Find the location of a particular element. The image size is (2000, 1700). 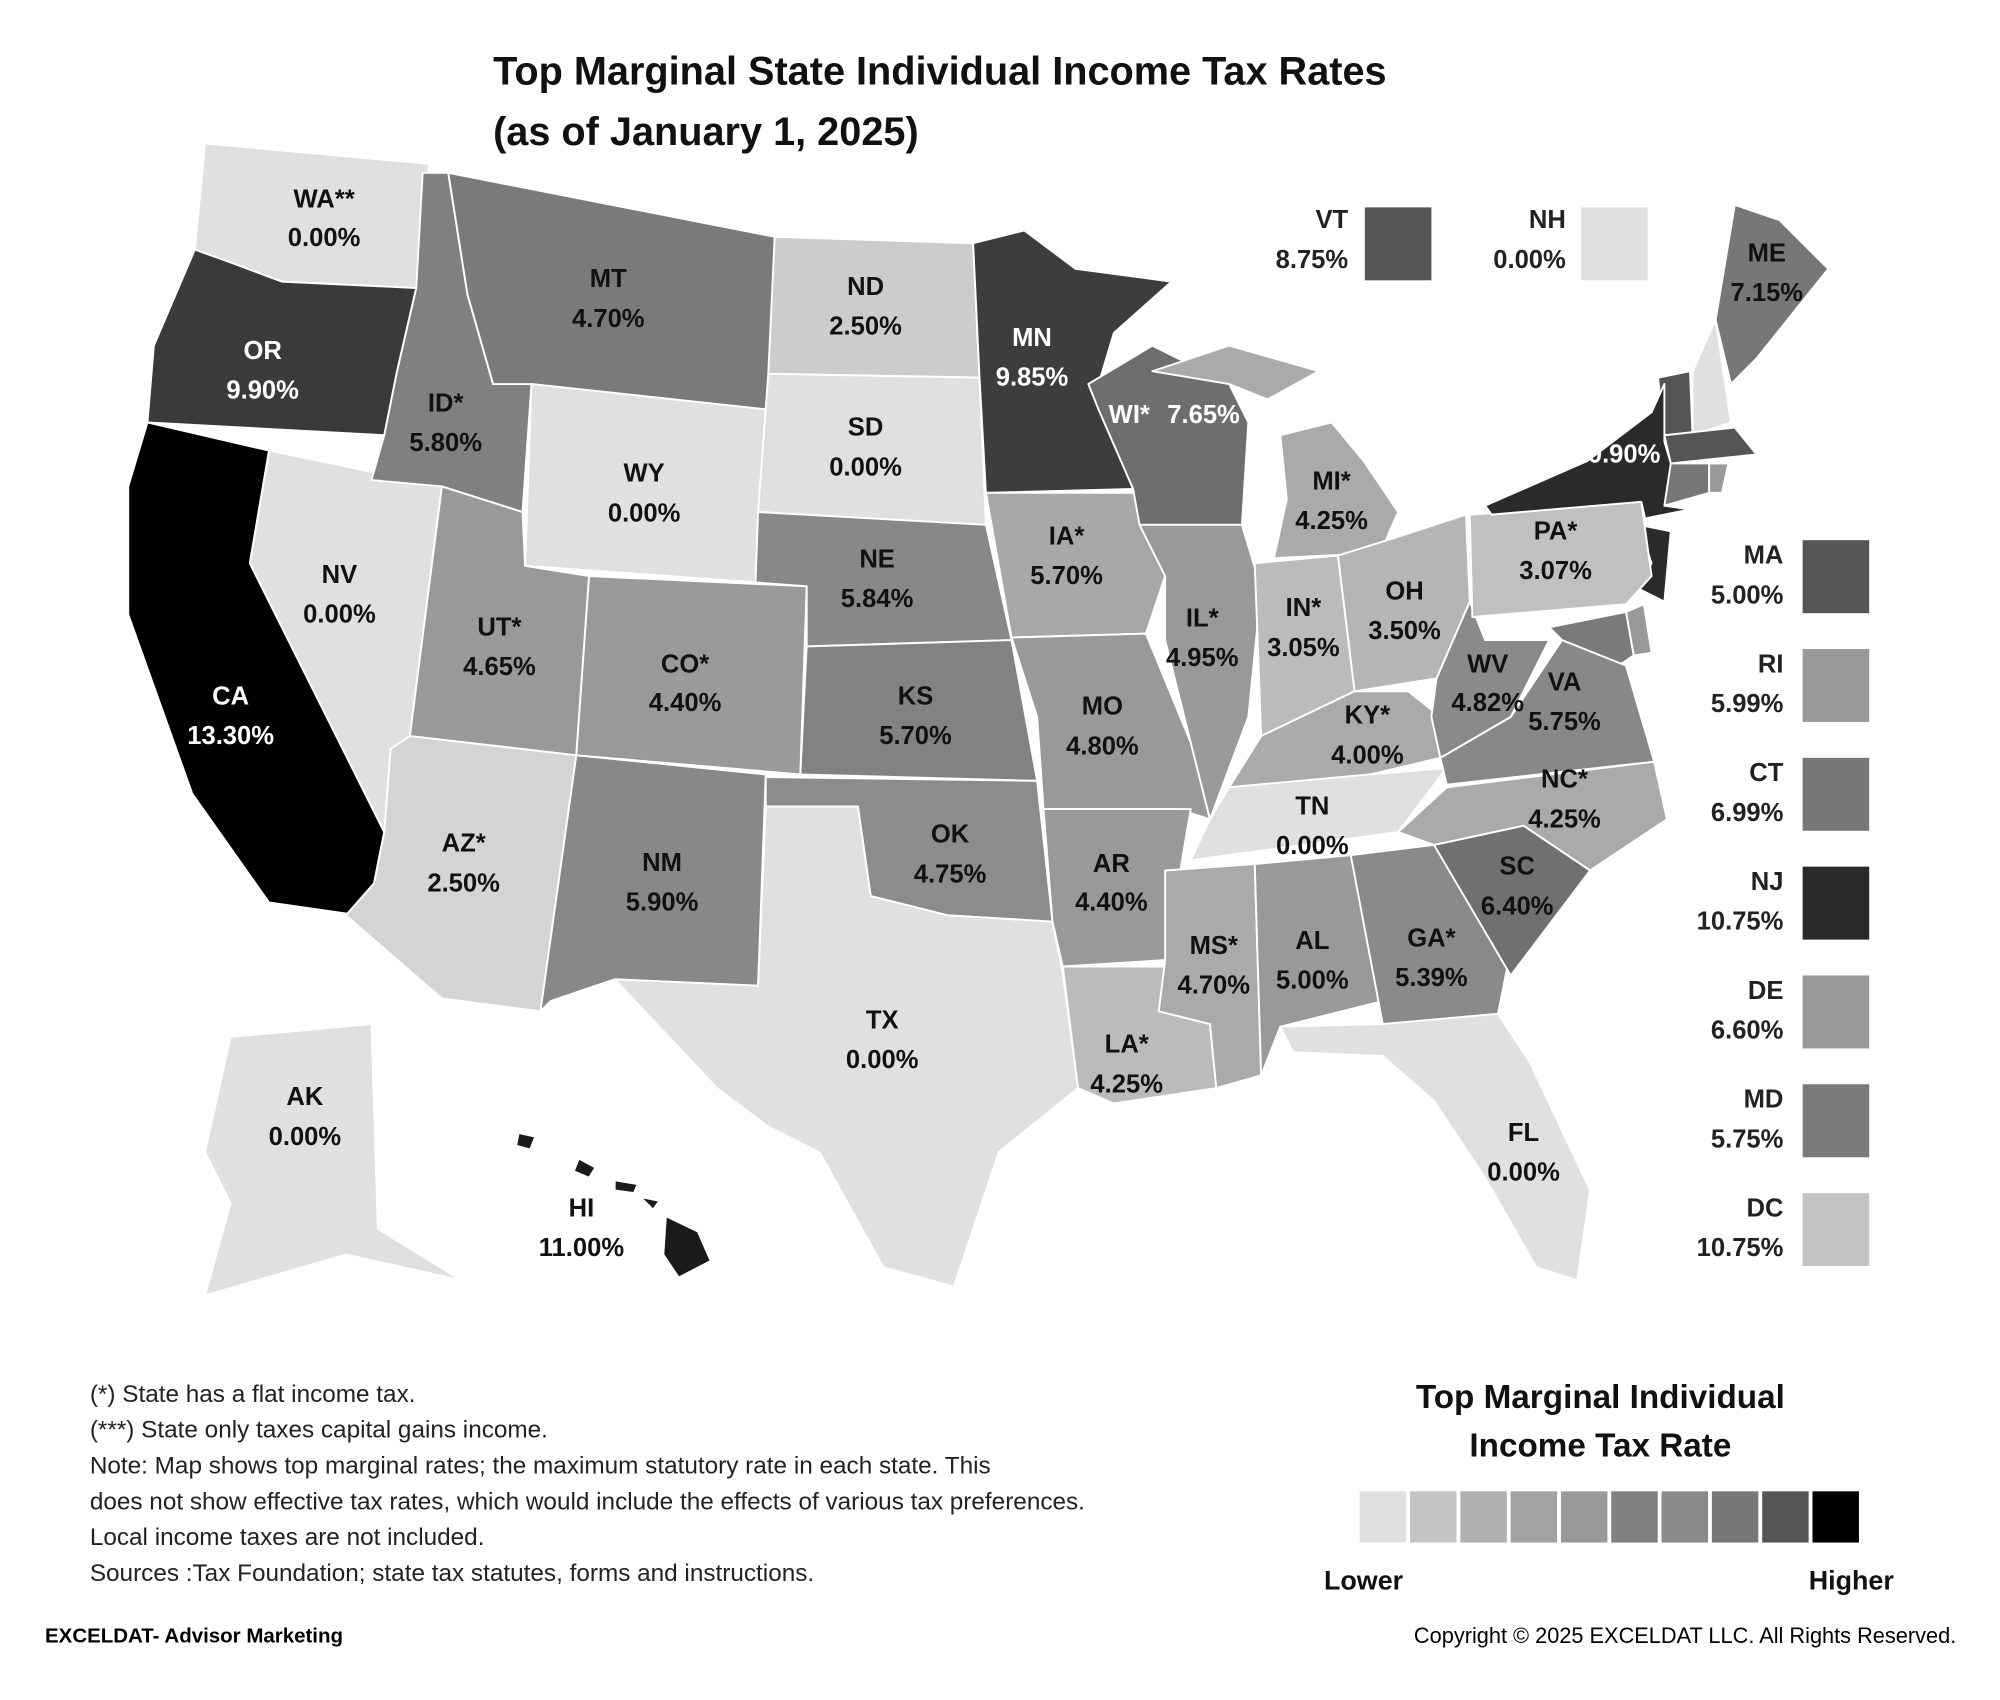

legend-title: Income Tax Rate is located at coordinates (1600, 1446).